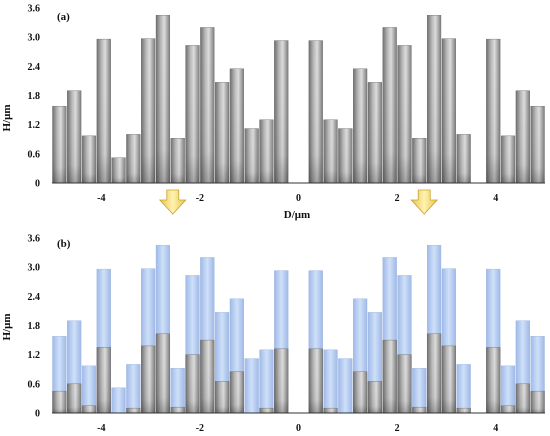 The height and width of the screenshot is (436, 550). What do you see at coordinates (34, 154) in the screenshot?
I see `panel-a-ytick-label: 0.6` at bounding box center [34, 154].